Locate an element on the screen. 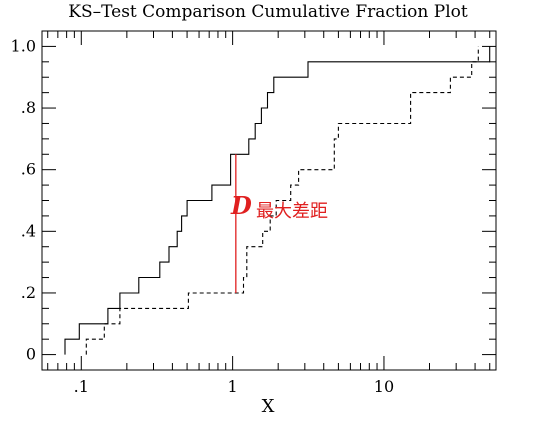 This screenshot has width=538, height=421. y-tick-label: 0 is located at coordinates (31, 354).